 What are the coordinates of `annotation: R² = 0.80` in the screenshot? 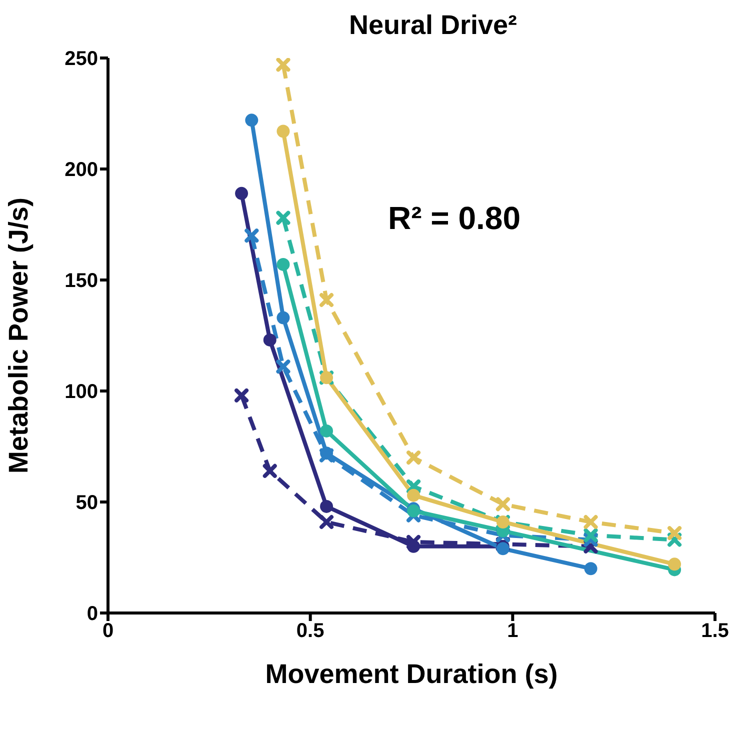 It's located at (454, 218).